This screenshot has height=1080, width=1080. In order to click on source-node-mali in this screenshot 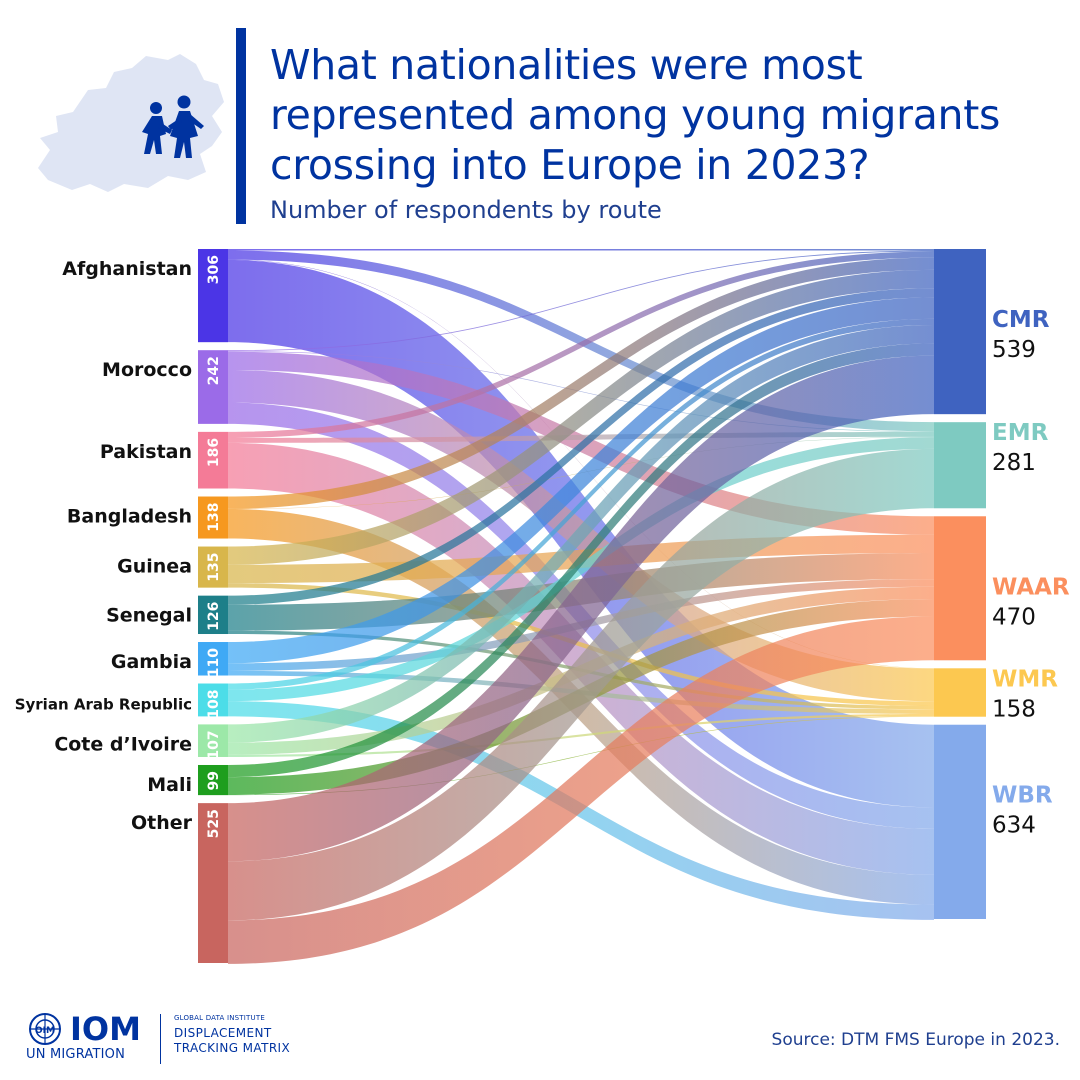, I will do `click(213, 780)`.